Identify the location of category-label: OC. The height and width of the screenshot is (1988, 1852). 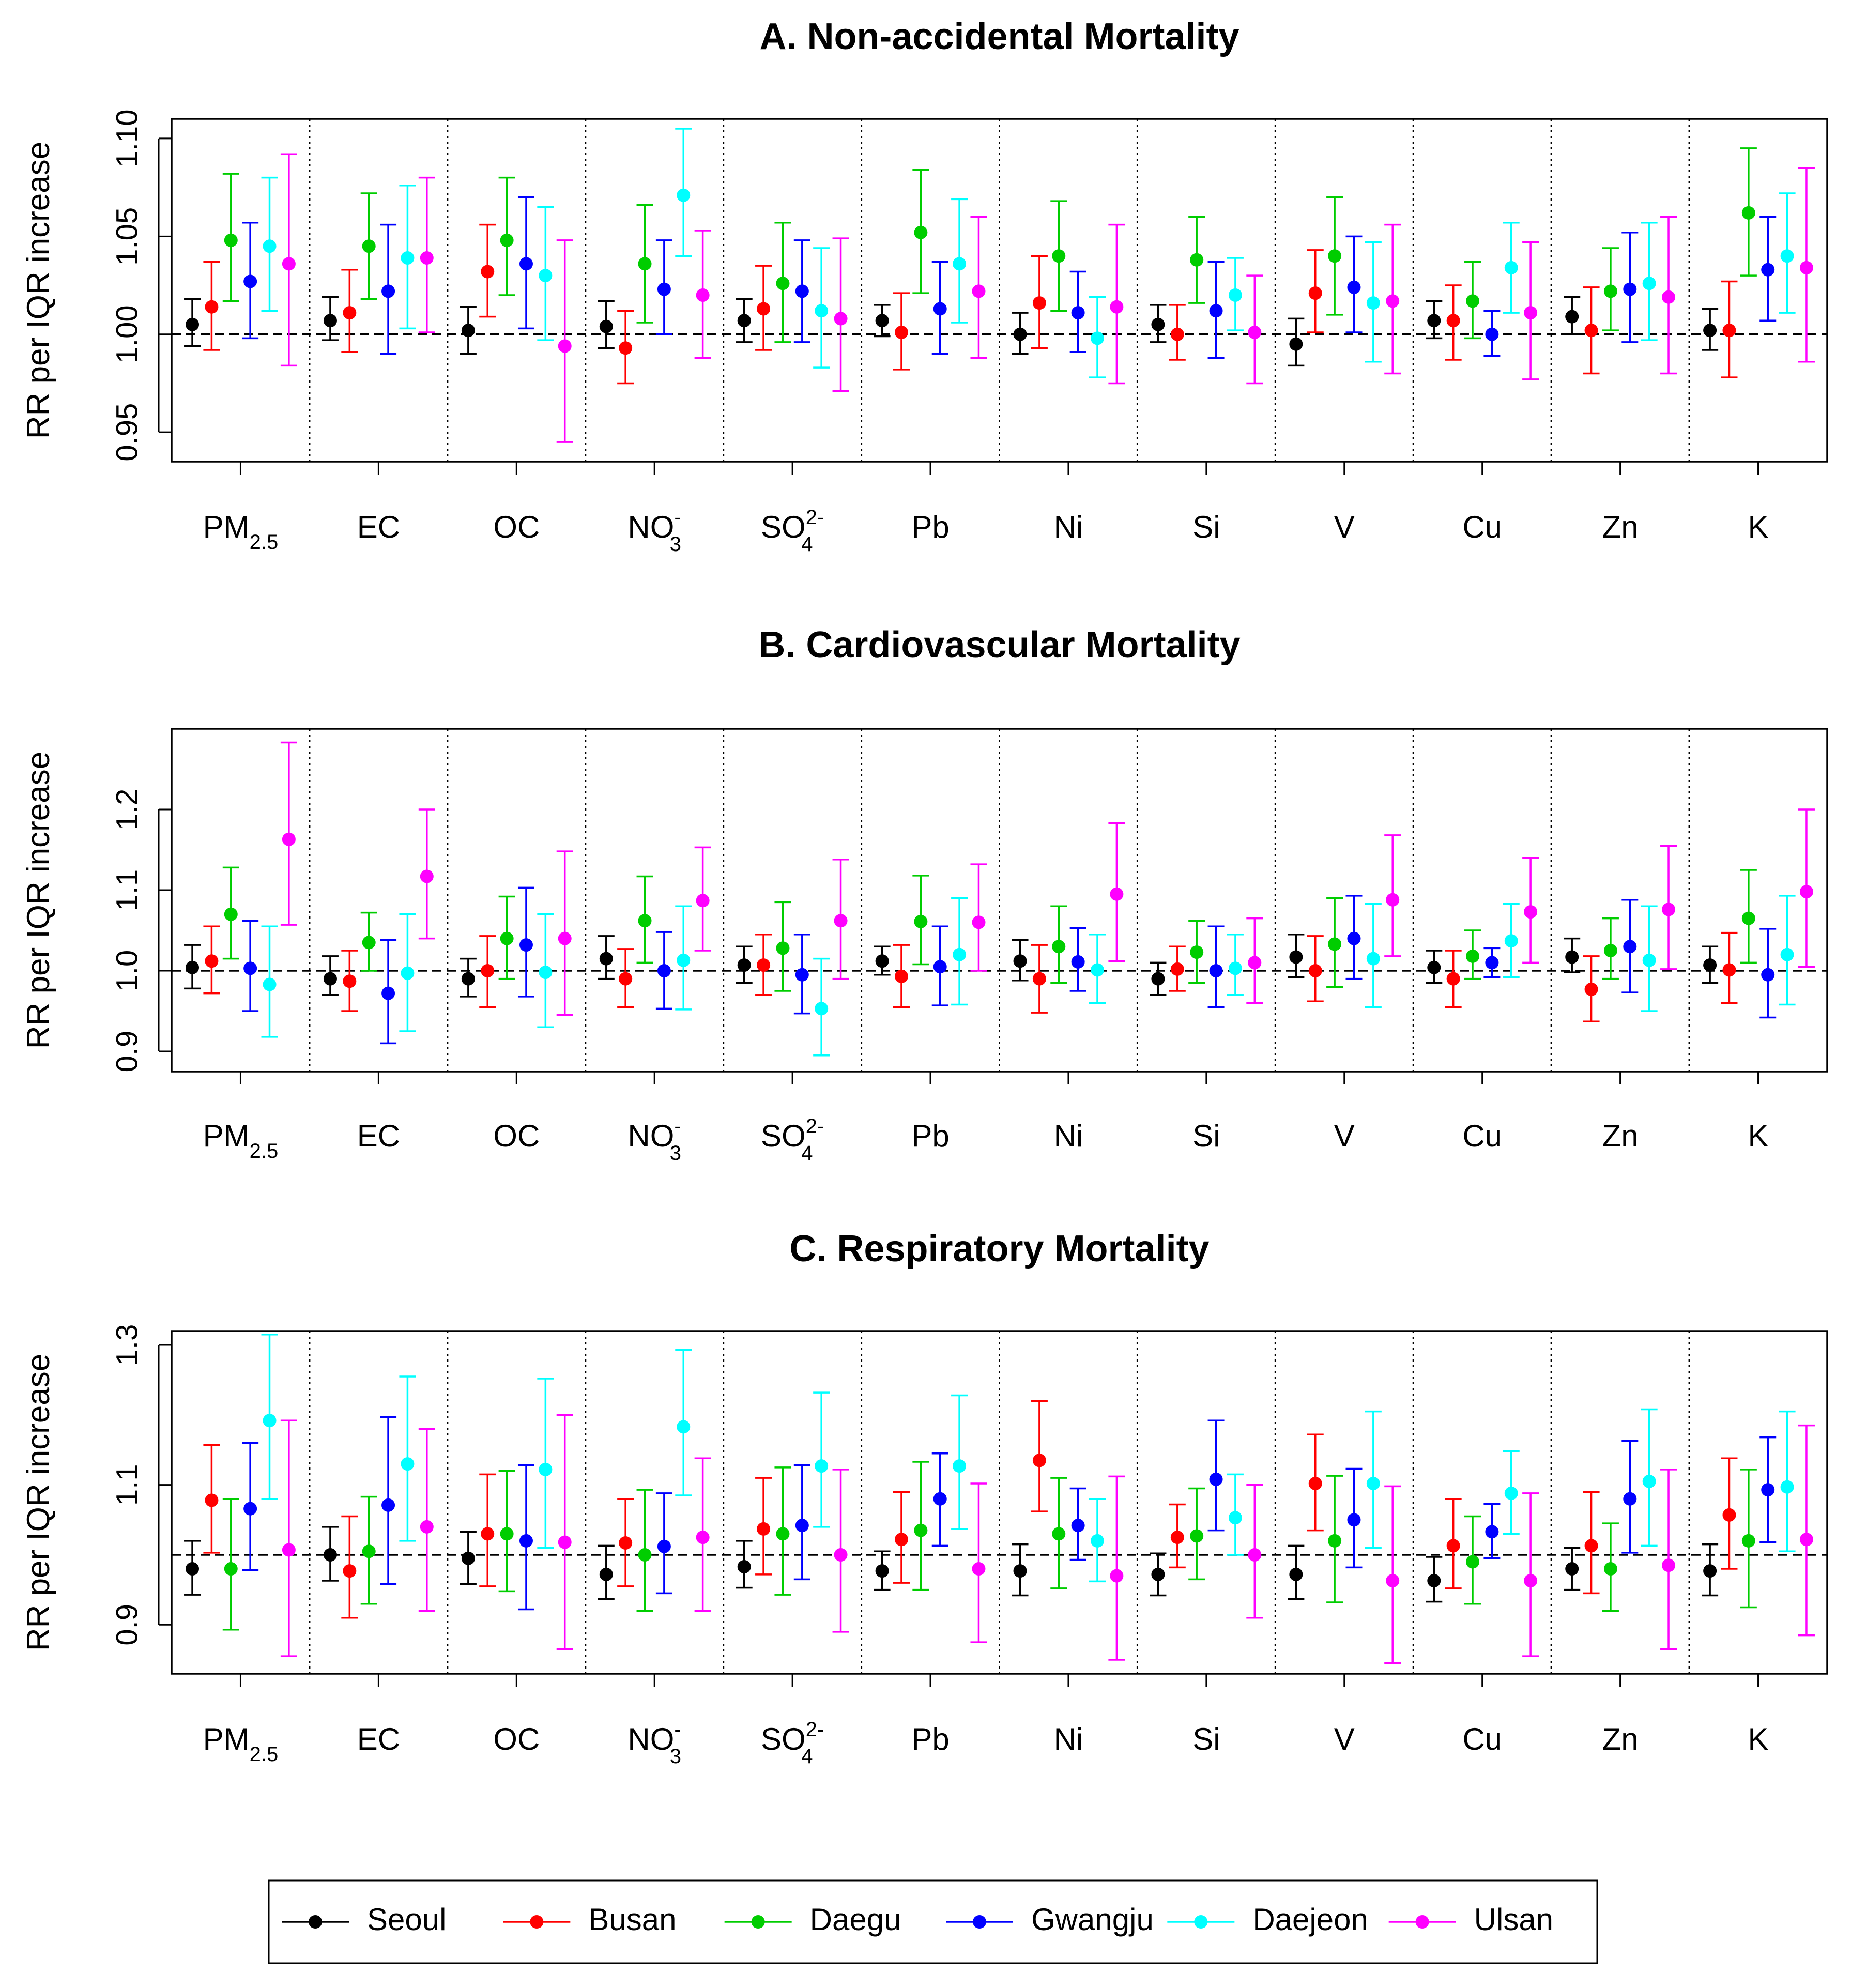
(516, 527).